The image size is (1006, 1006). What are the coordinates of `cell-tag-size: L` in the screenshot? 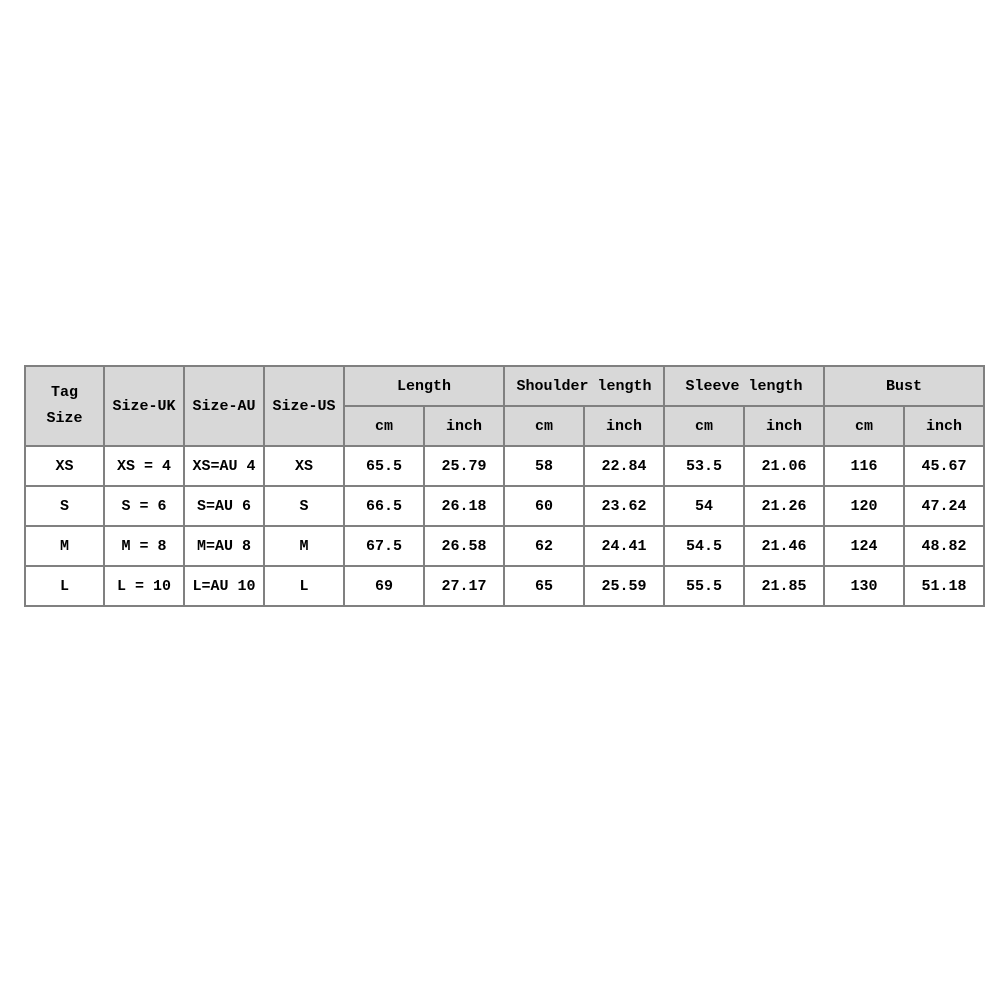 It's located at (64, 586).